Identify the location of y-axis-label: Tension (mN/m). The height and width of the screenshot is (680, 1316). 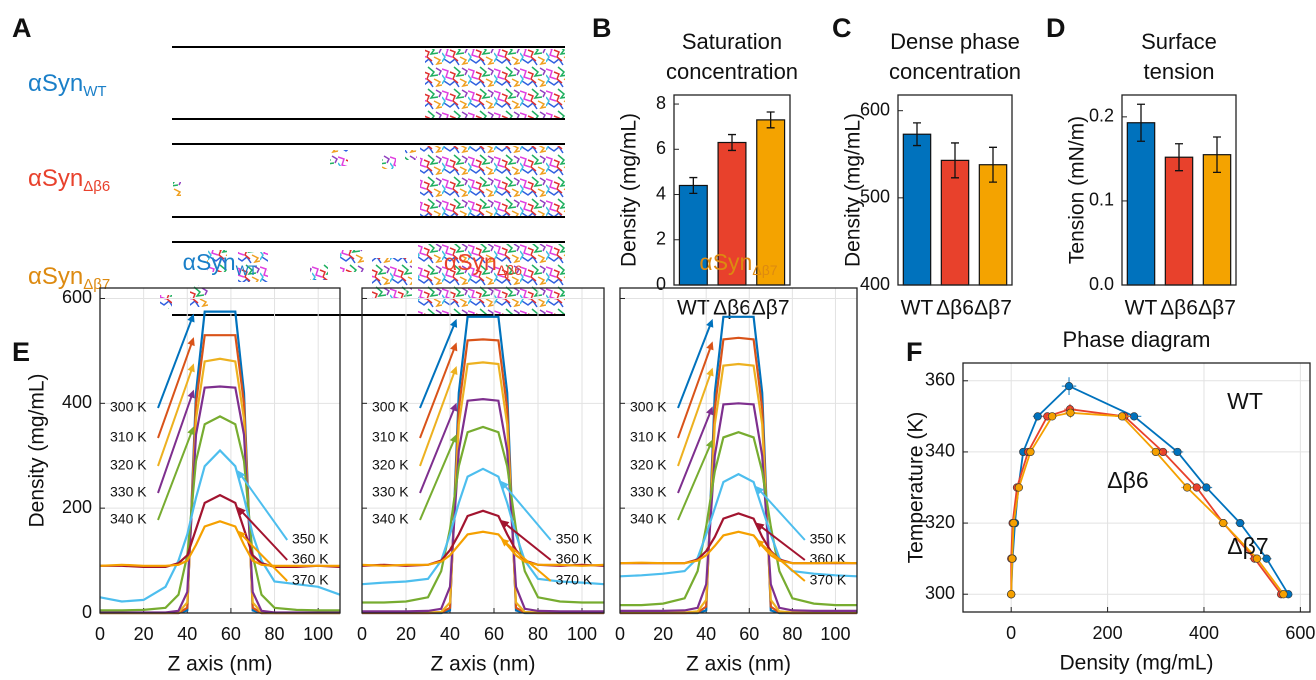
(1077, 190).